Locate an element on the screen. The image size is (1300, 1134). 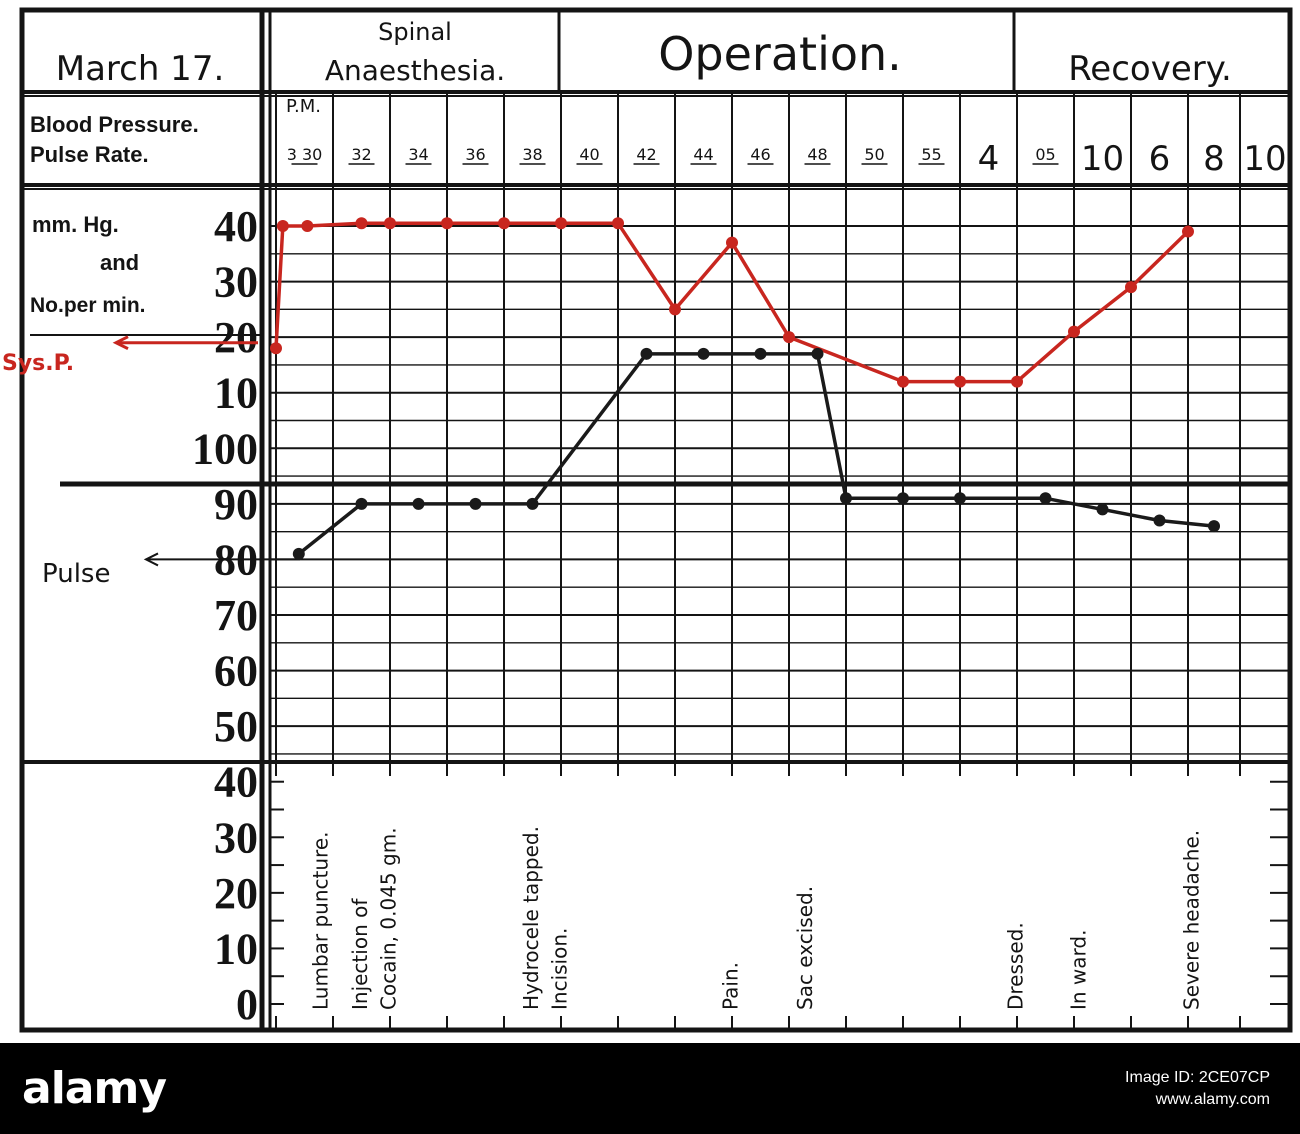
x-tick-label-0: 3 30 is located at coordinates (305, 154).